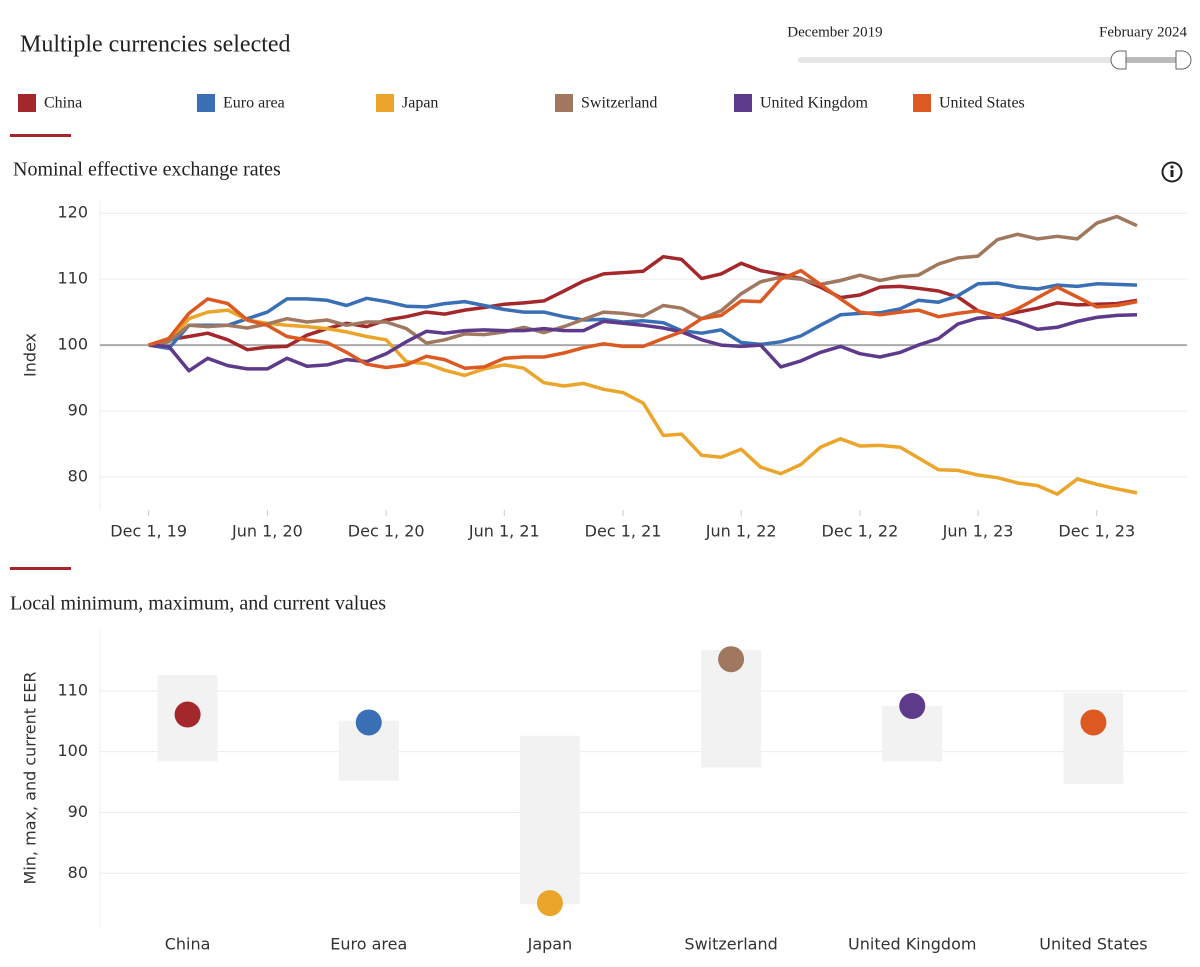 Image resolution: width=1200 pixels, height=967 pixels. Describe the element at coordinates (730, 944) in the screenshot. I see `x-tick-label: Switzerland` at that location.